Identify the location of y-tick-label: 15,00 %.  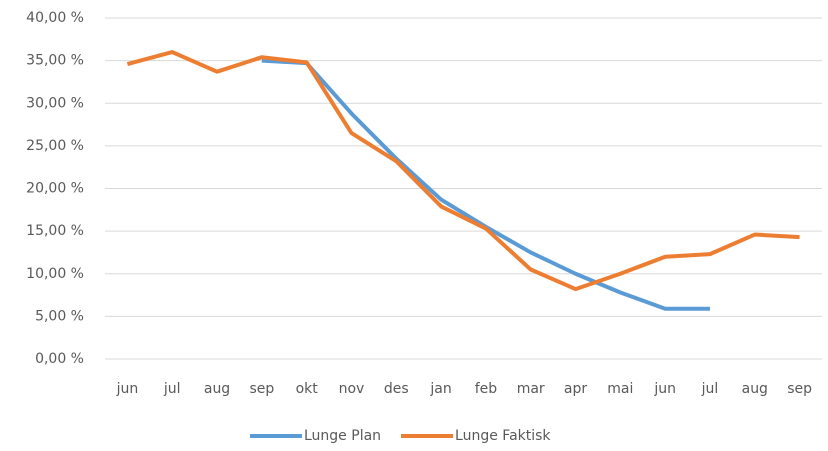
(55, 231).